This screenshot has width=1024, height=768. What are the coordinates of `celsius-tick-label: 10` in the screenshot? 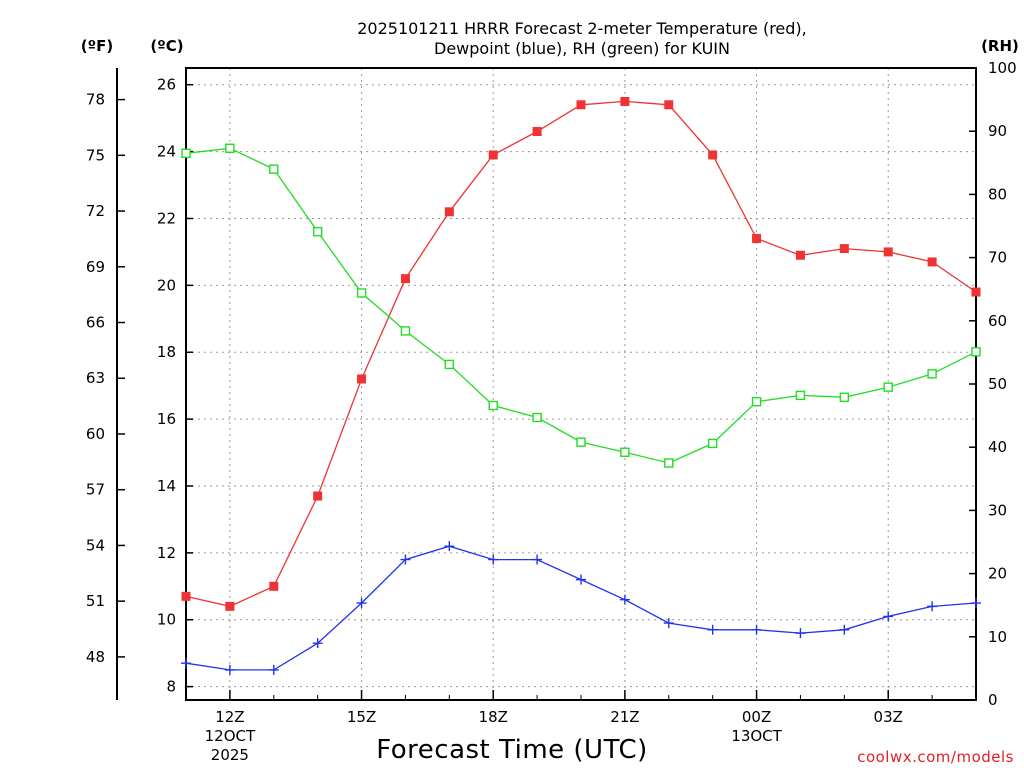 It's located at (166, 620).